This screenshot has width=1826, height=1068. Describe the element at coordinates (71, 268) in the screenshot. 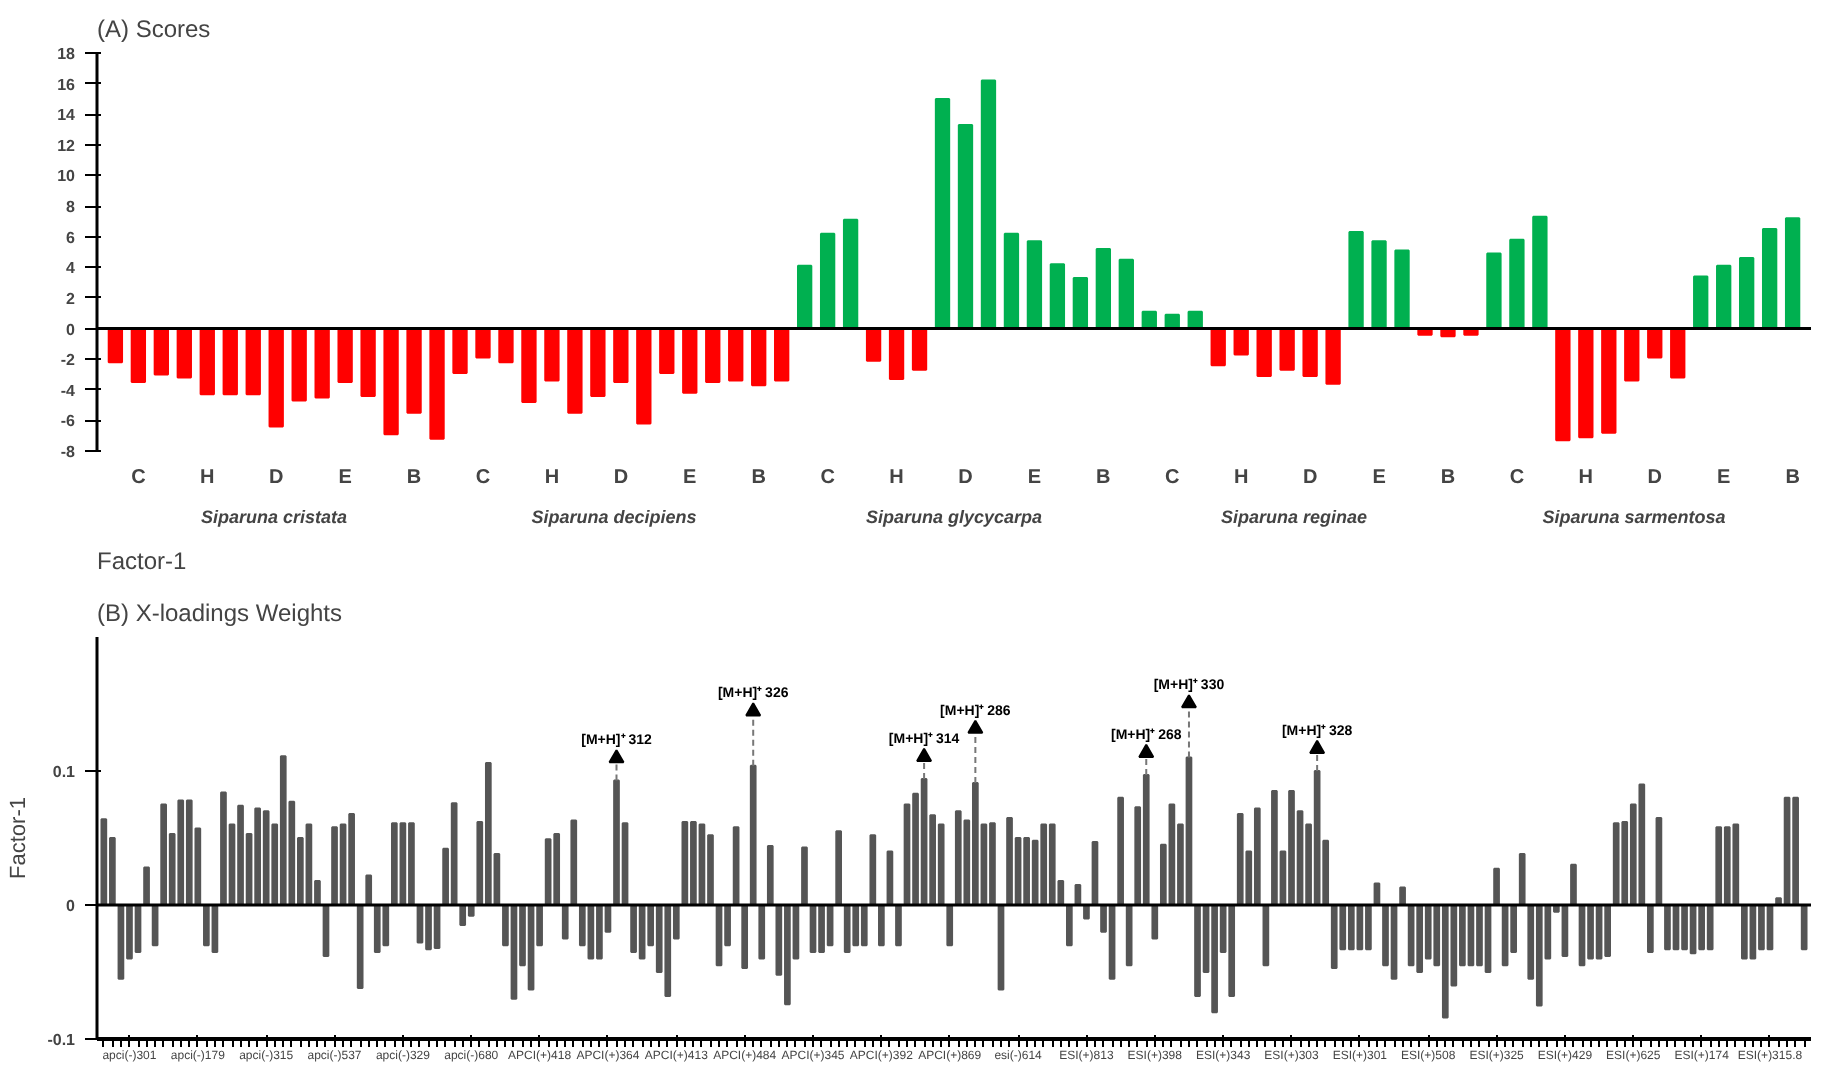

I see `y-tick-label: 4` at that location.